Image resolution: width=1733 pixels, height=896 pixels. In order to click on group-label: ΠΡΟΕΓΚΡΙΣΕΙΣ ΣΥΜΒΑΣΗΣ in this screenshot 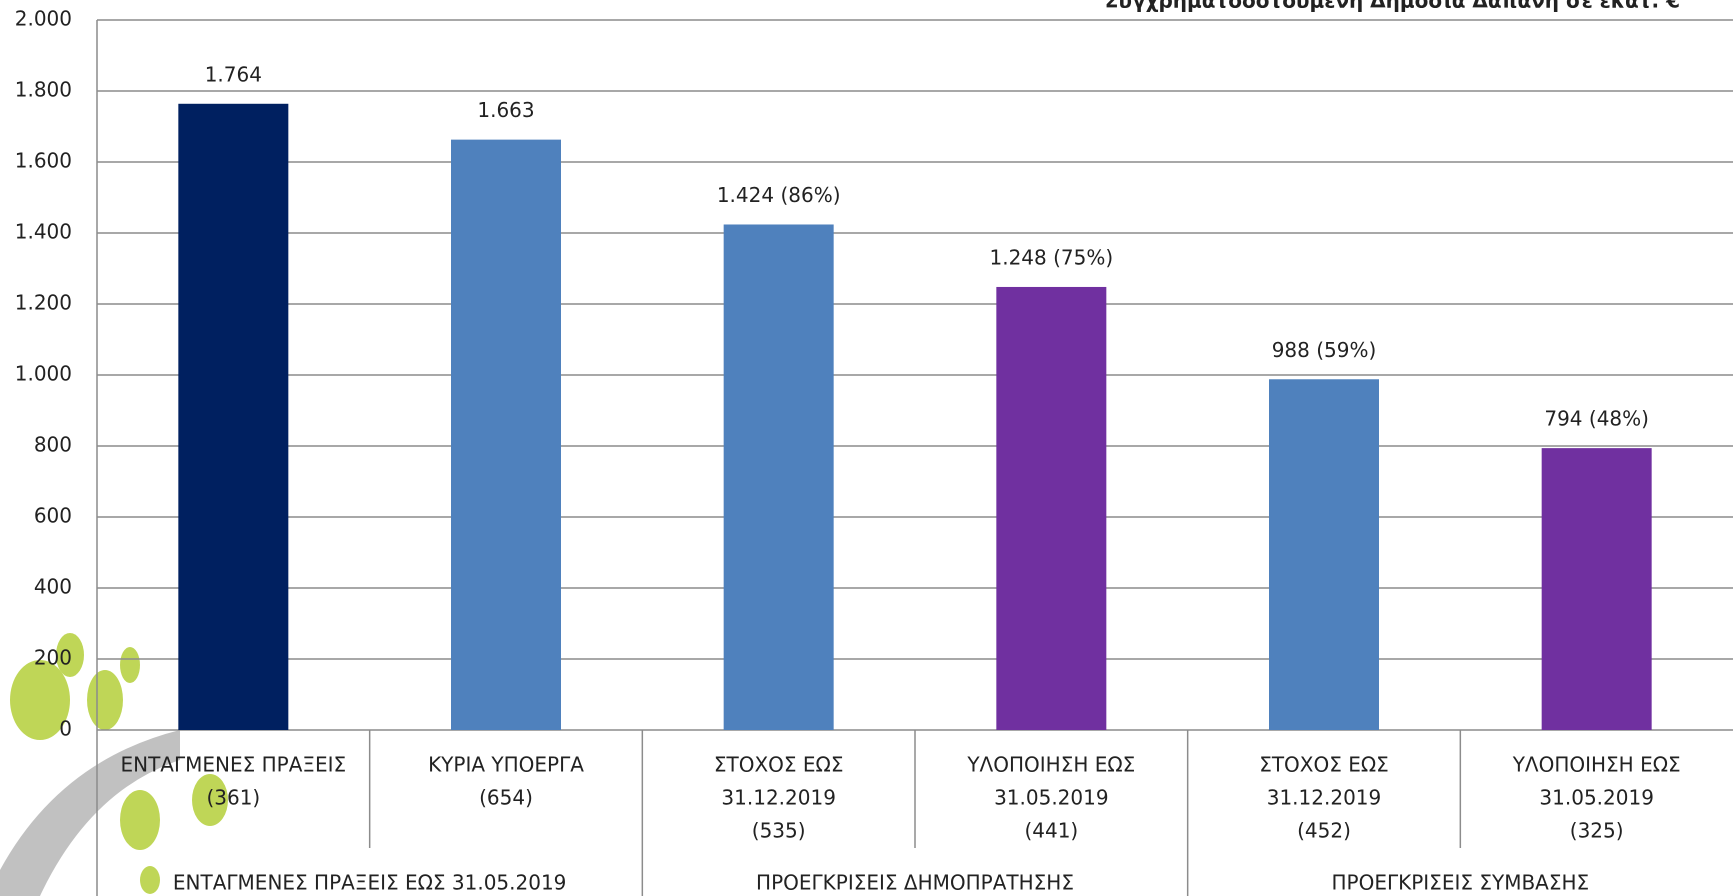, I will do `click(1460, 883)`.